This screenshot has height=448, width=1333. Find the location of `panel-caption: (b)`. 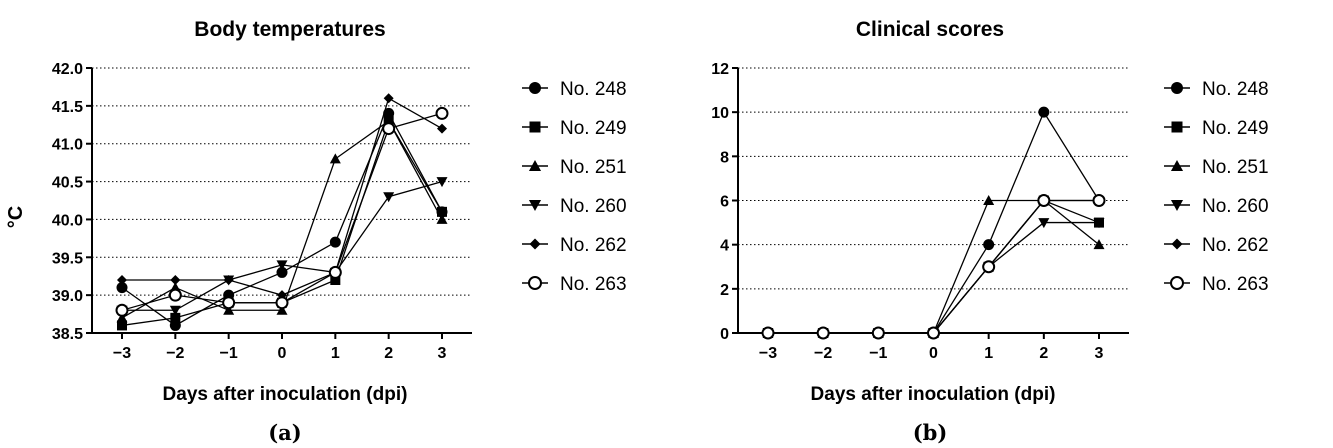

panel-caption: (b) is located at coordinates (930, 432).